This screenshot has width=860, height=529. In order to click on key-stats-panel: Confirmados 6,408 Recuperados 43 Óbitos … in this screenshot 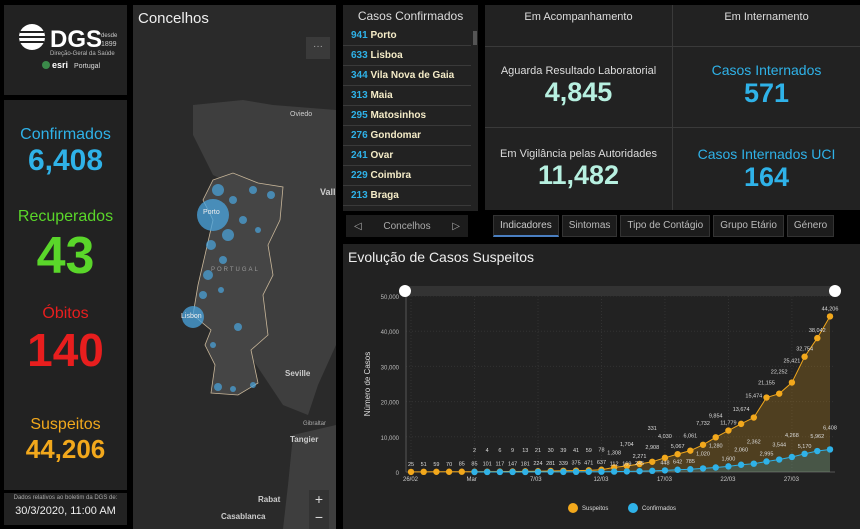, I will do `click(65, 295)`.